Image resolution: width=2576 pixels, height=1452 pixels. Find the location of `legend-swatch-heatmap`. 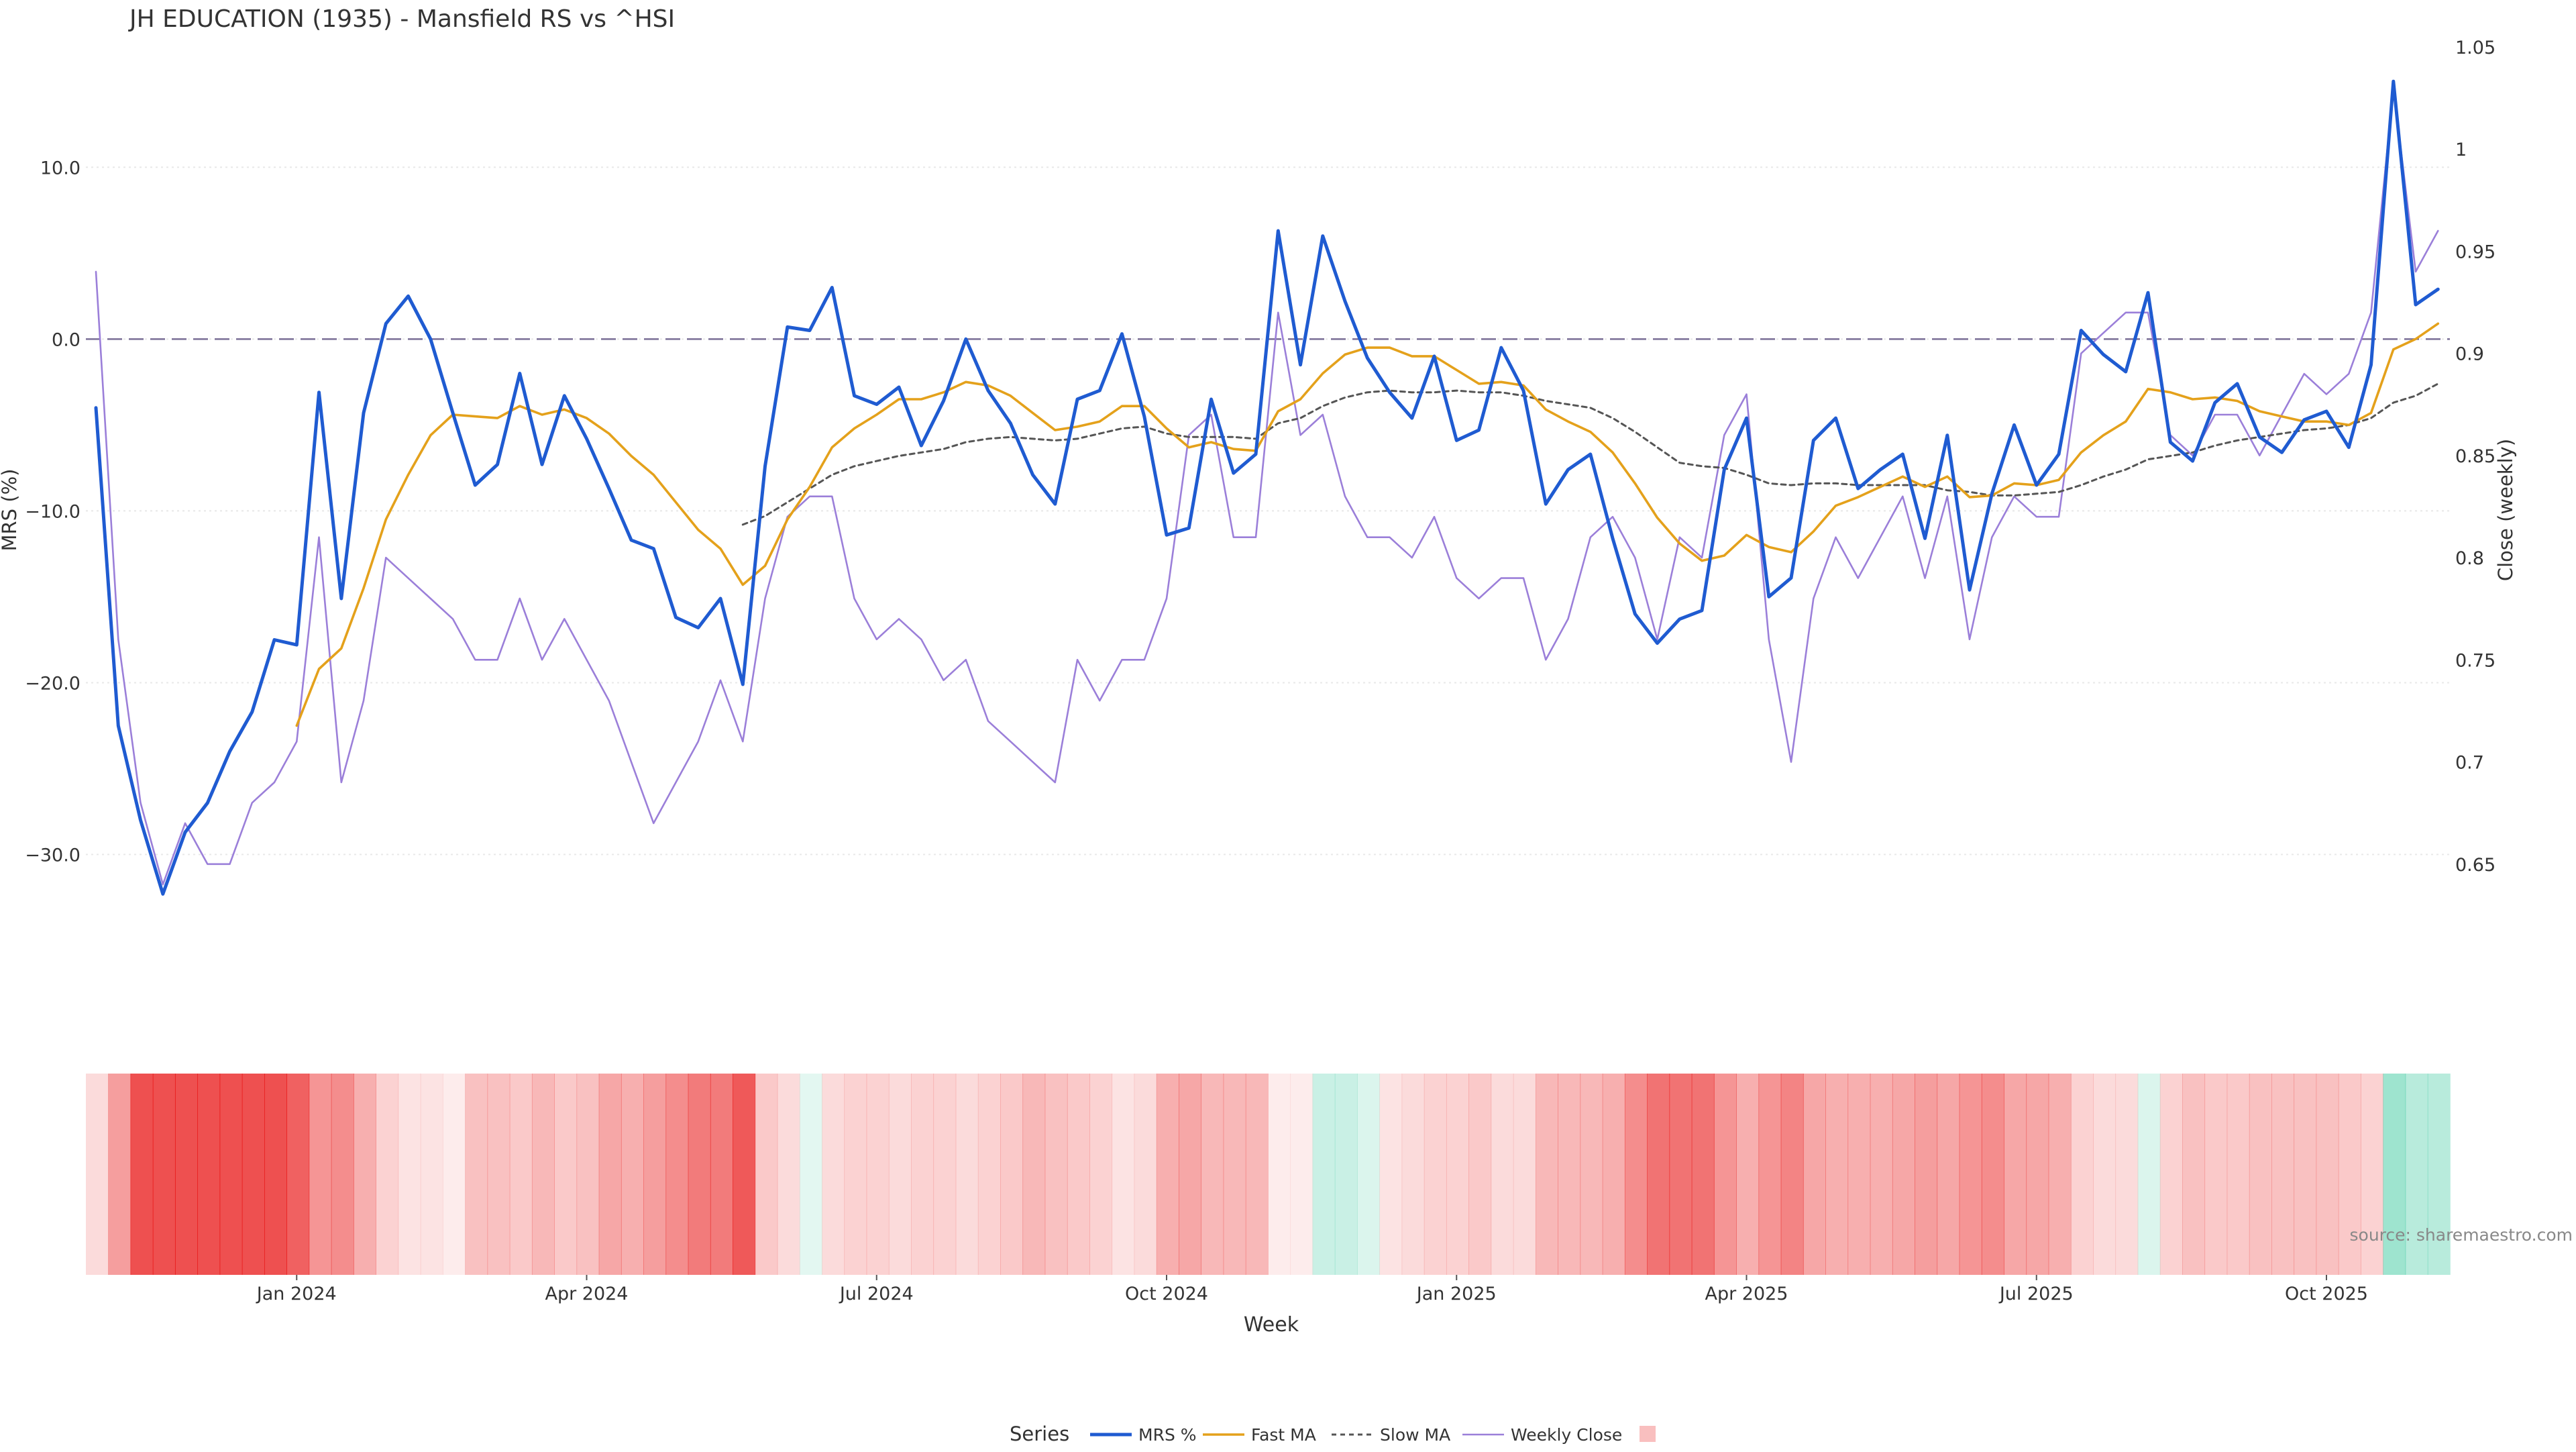

legend-swatch-heatmap is located at coordinates (1648, 1434).